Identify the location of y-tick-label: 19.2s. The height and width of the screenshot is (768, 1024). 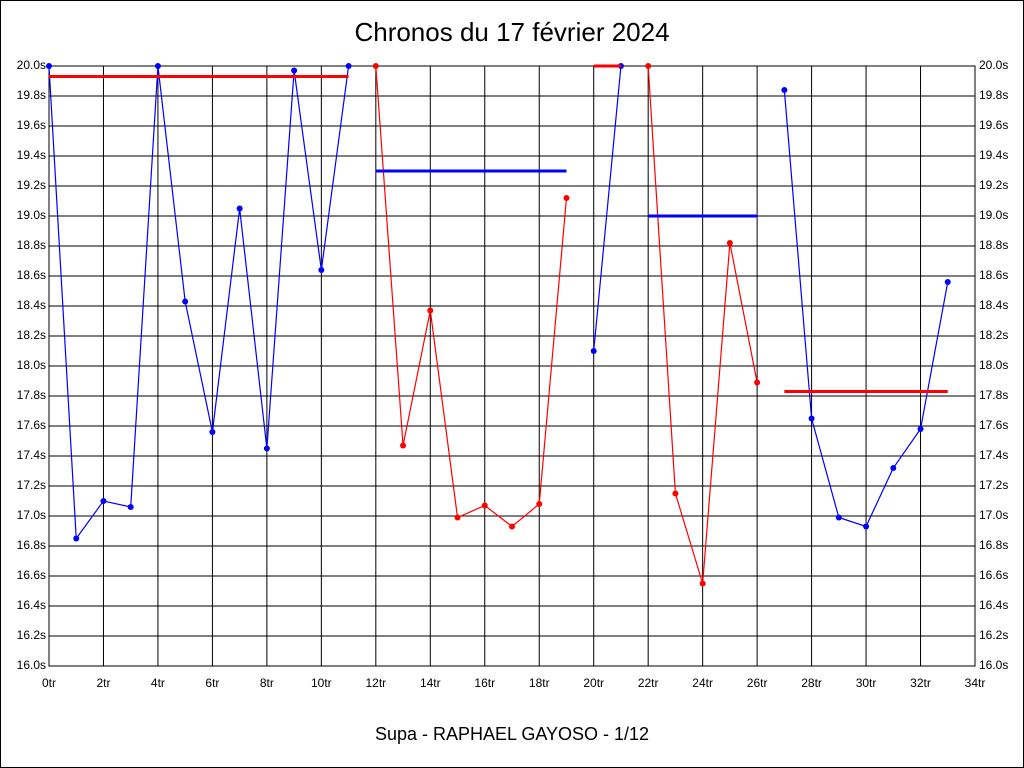
(31, 185).